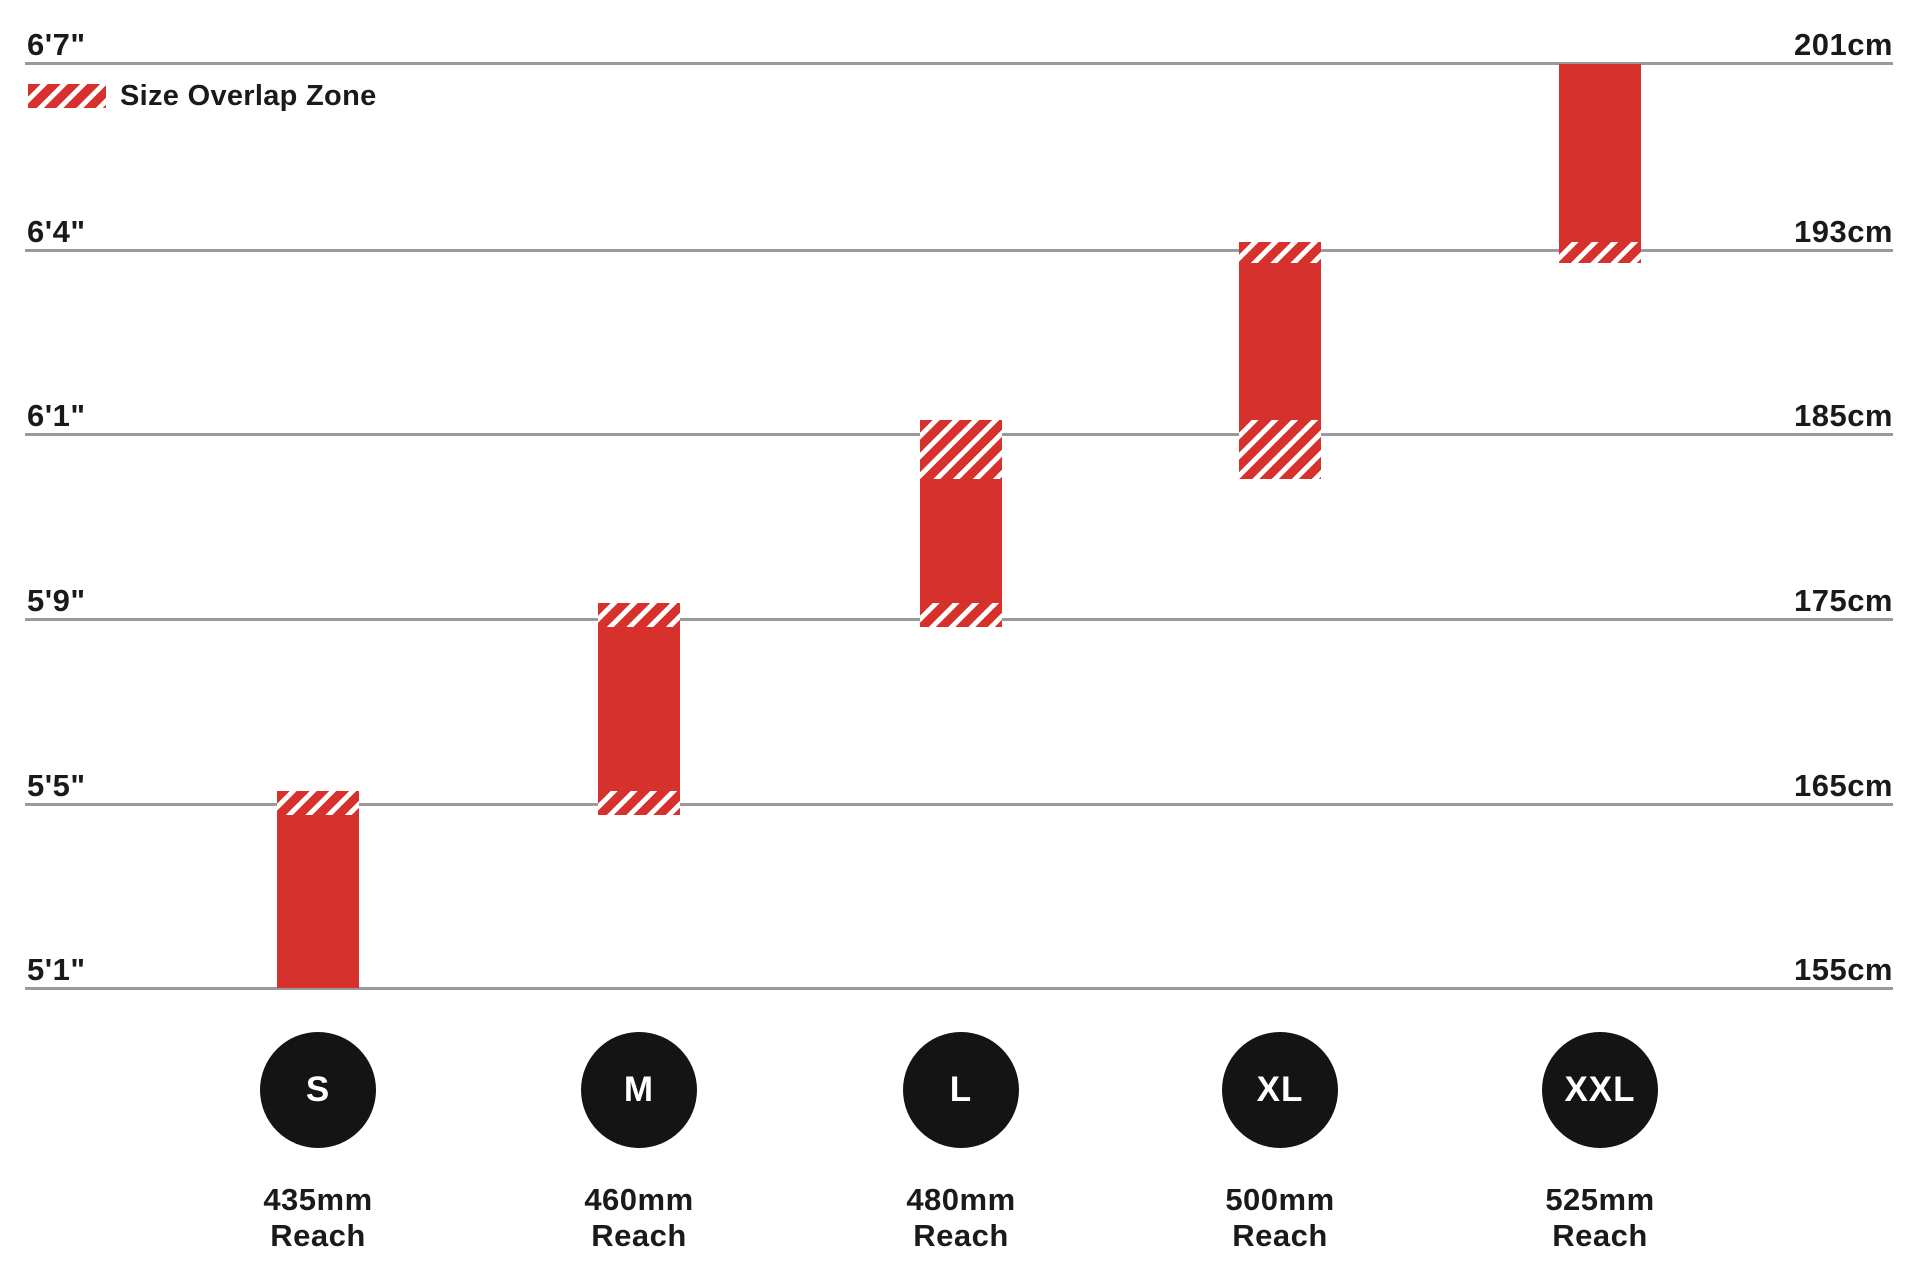 The width and height of the screenshot is (1920, 1279). Describe the element at coordinates (248, 96) in the screenshot. I see `legend-label: Size Overlap Zone` at that location.